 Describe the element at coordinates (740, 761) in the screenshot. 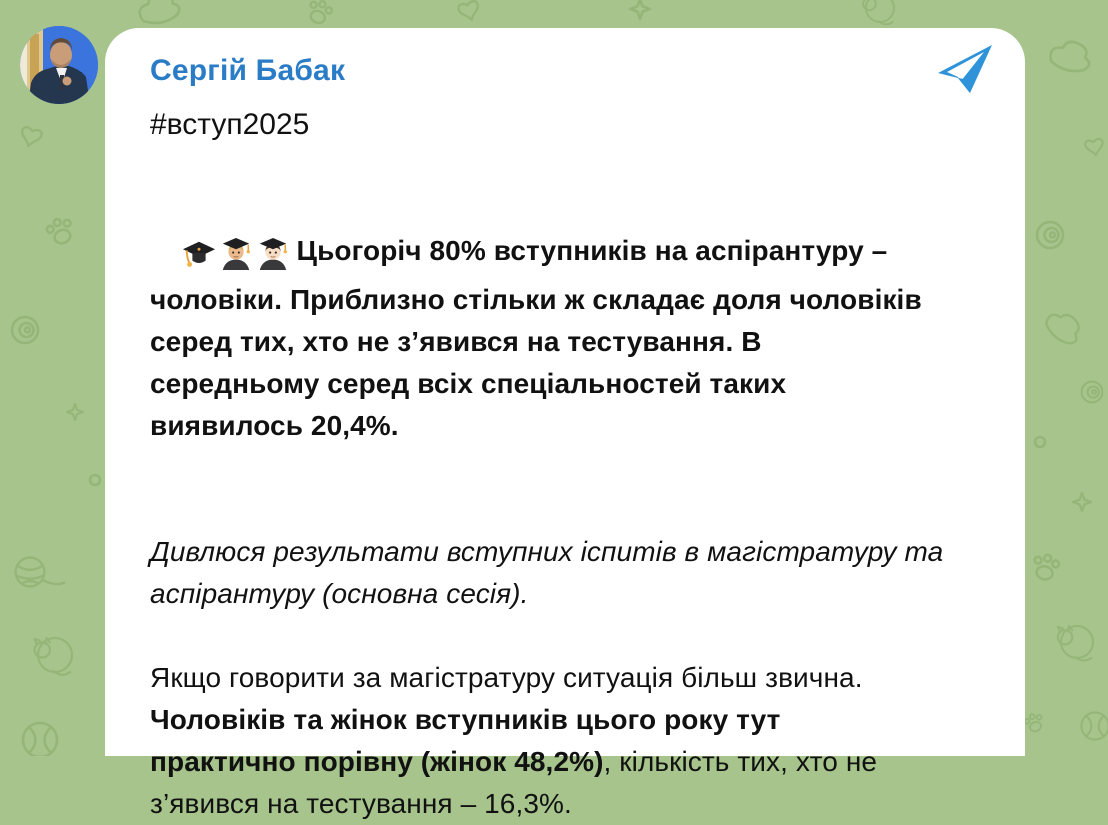

I see `paragraph-3-segment: , кількість тих, хто не` at that location.